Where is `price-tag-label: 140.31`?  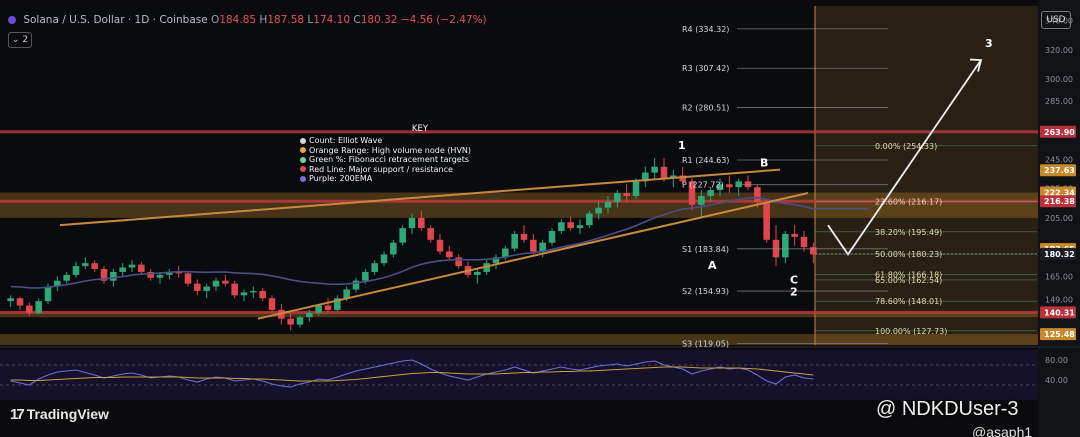
price-tag-label: 140.31 is located at coordinates (1059, 312).